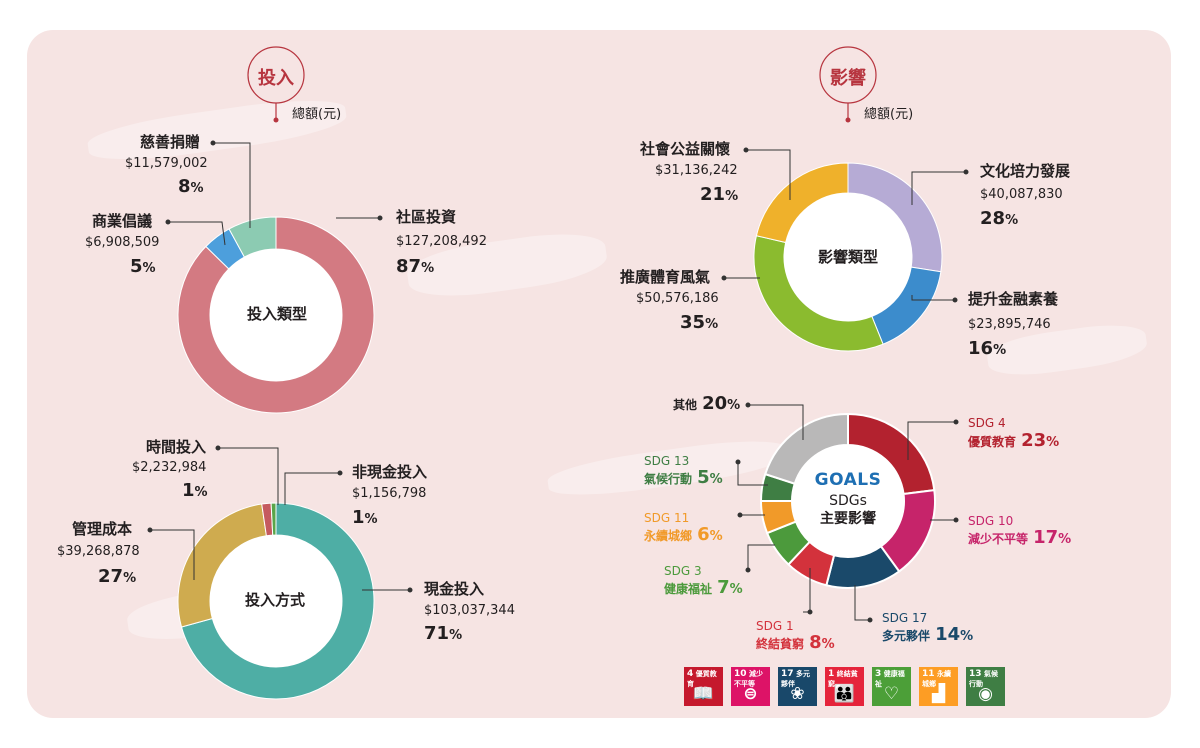  I want to click on sdg-tile-number: 13, so click(975, 674).